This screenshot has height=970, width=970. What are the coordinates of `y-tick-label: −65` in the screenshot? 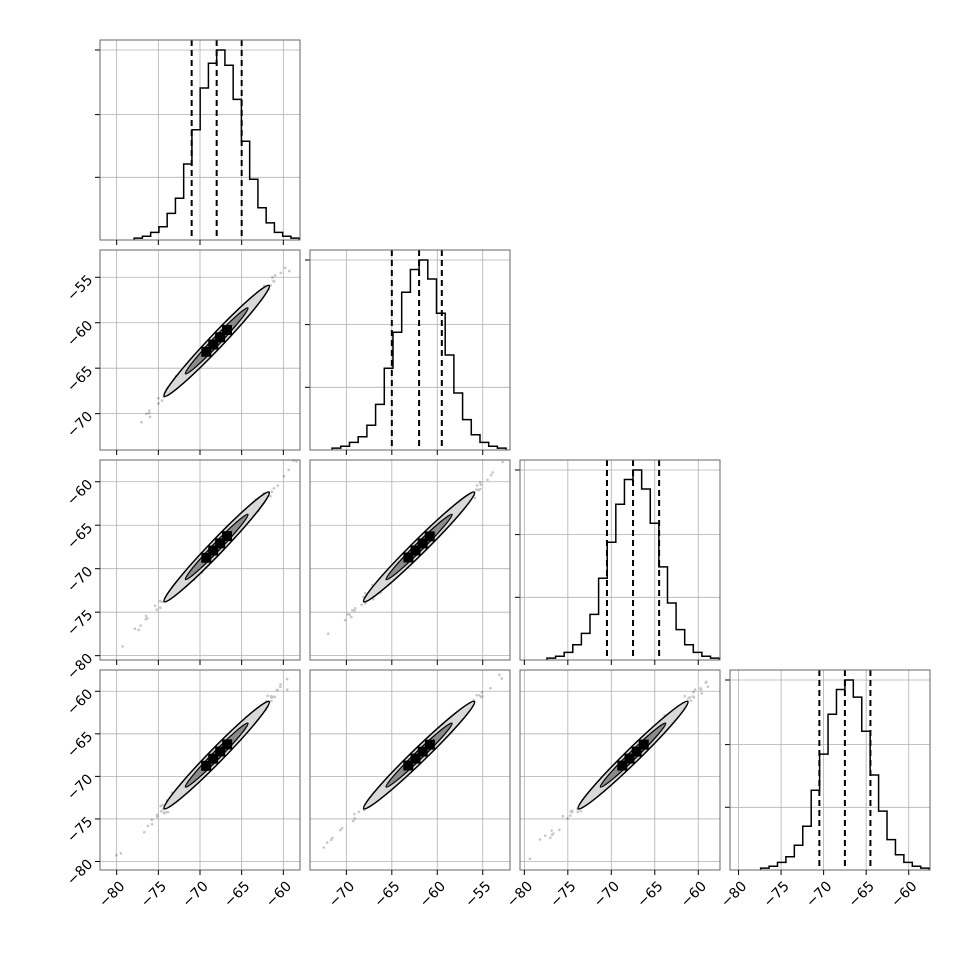 It's located at (80, 379).